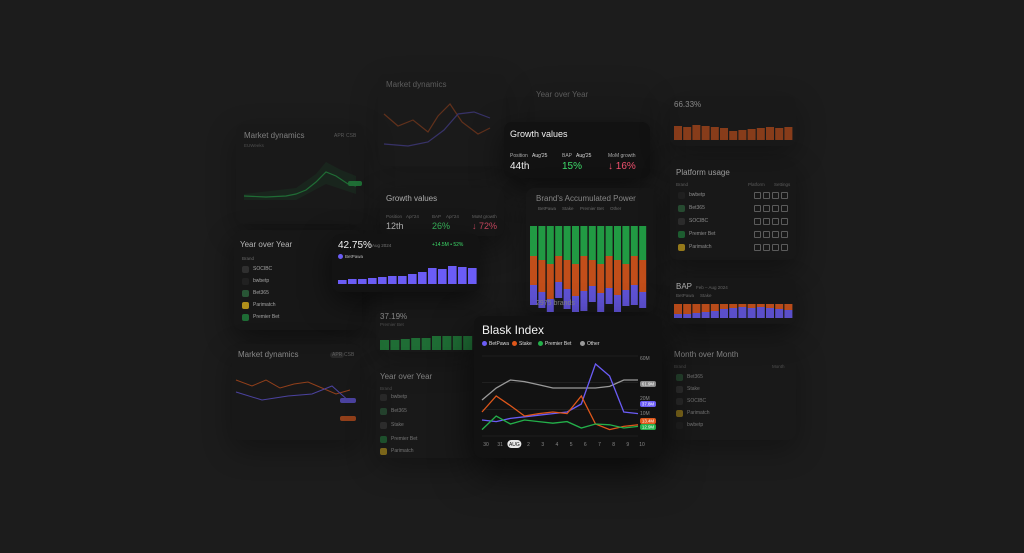 Image resolution: width=1024 pixels, height=553 pixels. I want to click on card-title: Blask Index, so click(513, 330).